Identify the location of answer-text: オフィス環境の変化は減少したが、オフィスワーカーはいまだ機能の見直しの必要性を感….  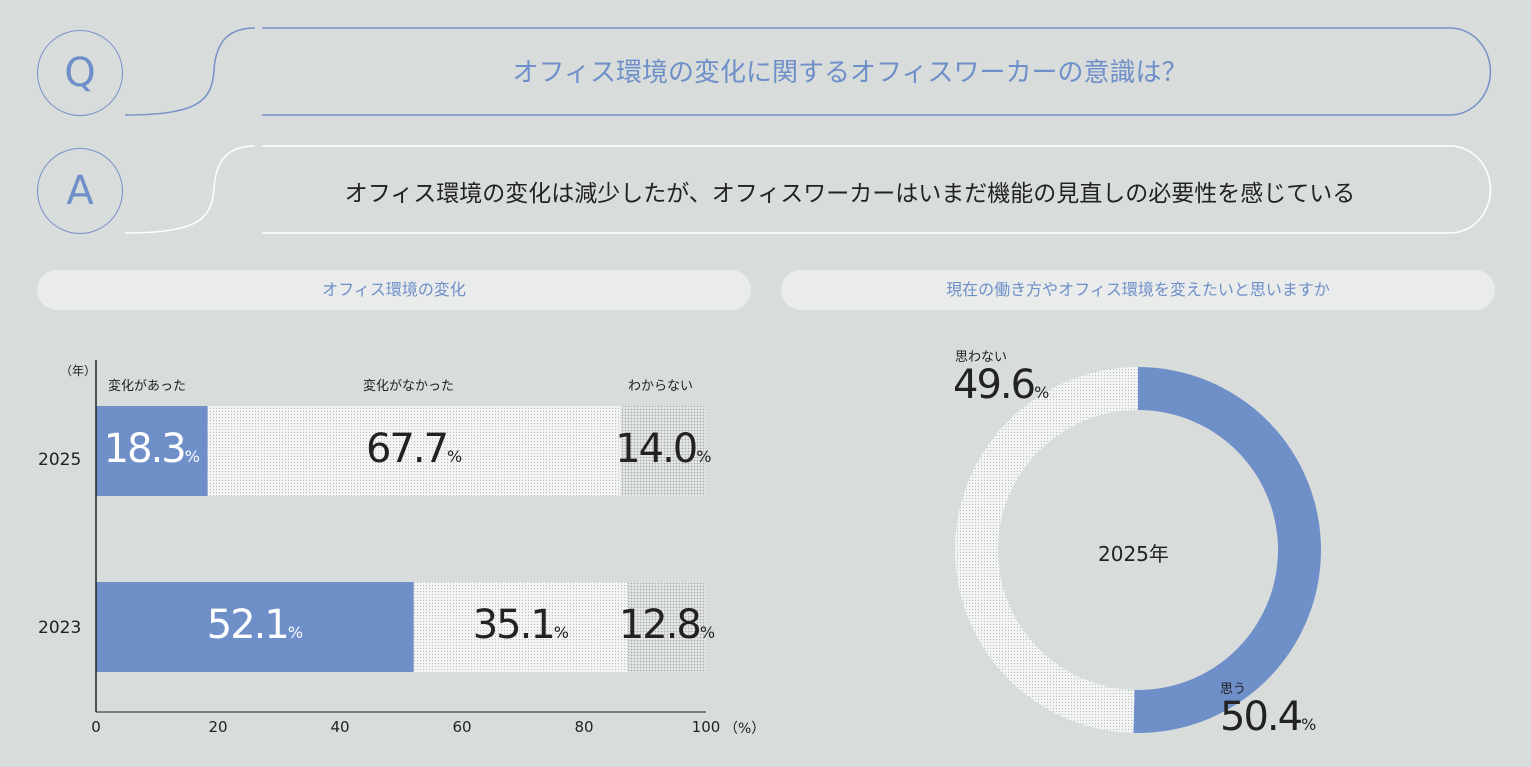
(850, 194).